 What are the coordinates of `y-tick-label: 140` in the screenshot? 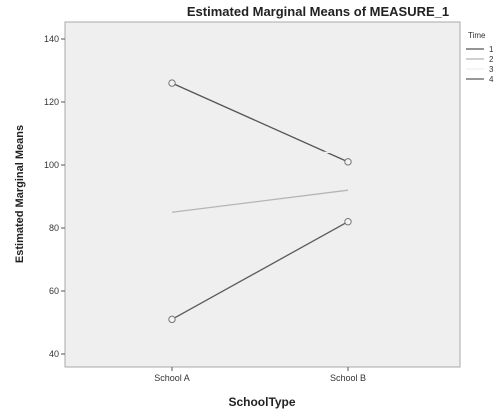 It's located at (51, 39).